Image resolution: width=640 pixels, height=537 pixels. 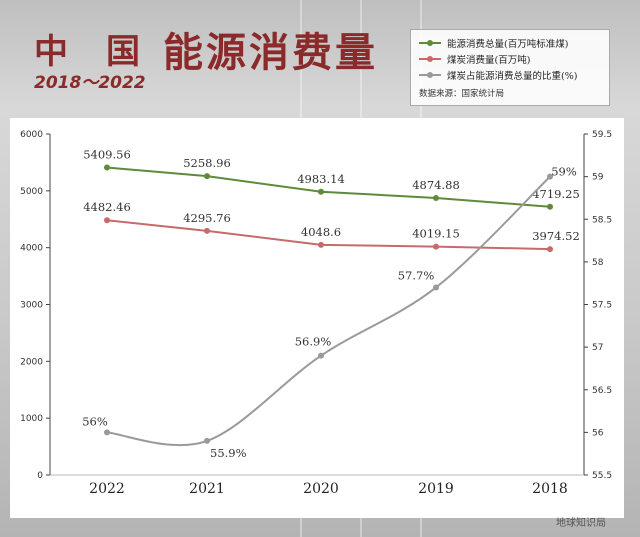 What do you see at coordinates (598, 178) in the screenshot?
I see `right-tick-label: 59` at bounding box center [598, 178].